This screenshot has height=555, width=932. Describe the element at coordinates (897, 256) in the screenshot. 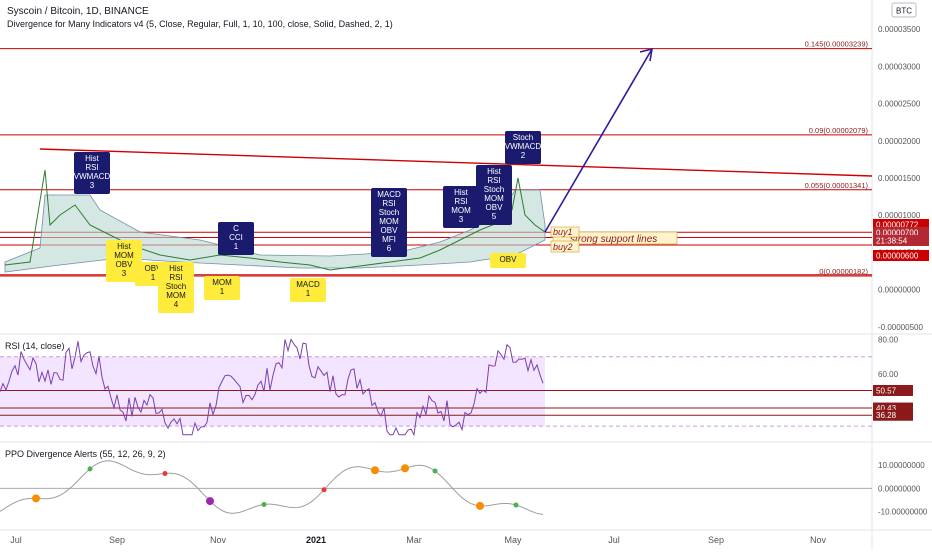

I see `price-axis-value-label: 0.00000600` at that location.